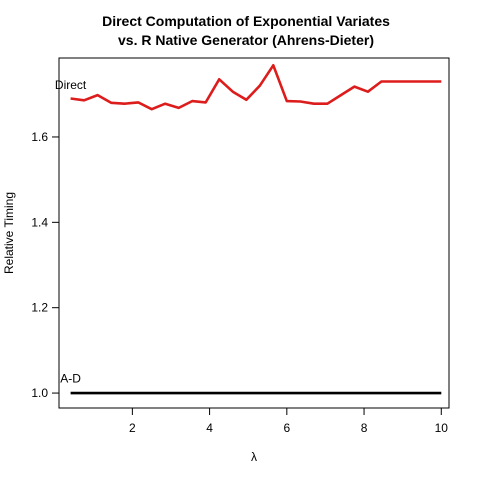 This screenshot has width=480, height=480. I want to click on x-tick-label: 10, so click(442, 428).